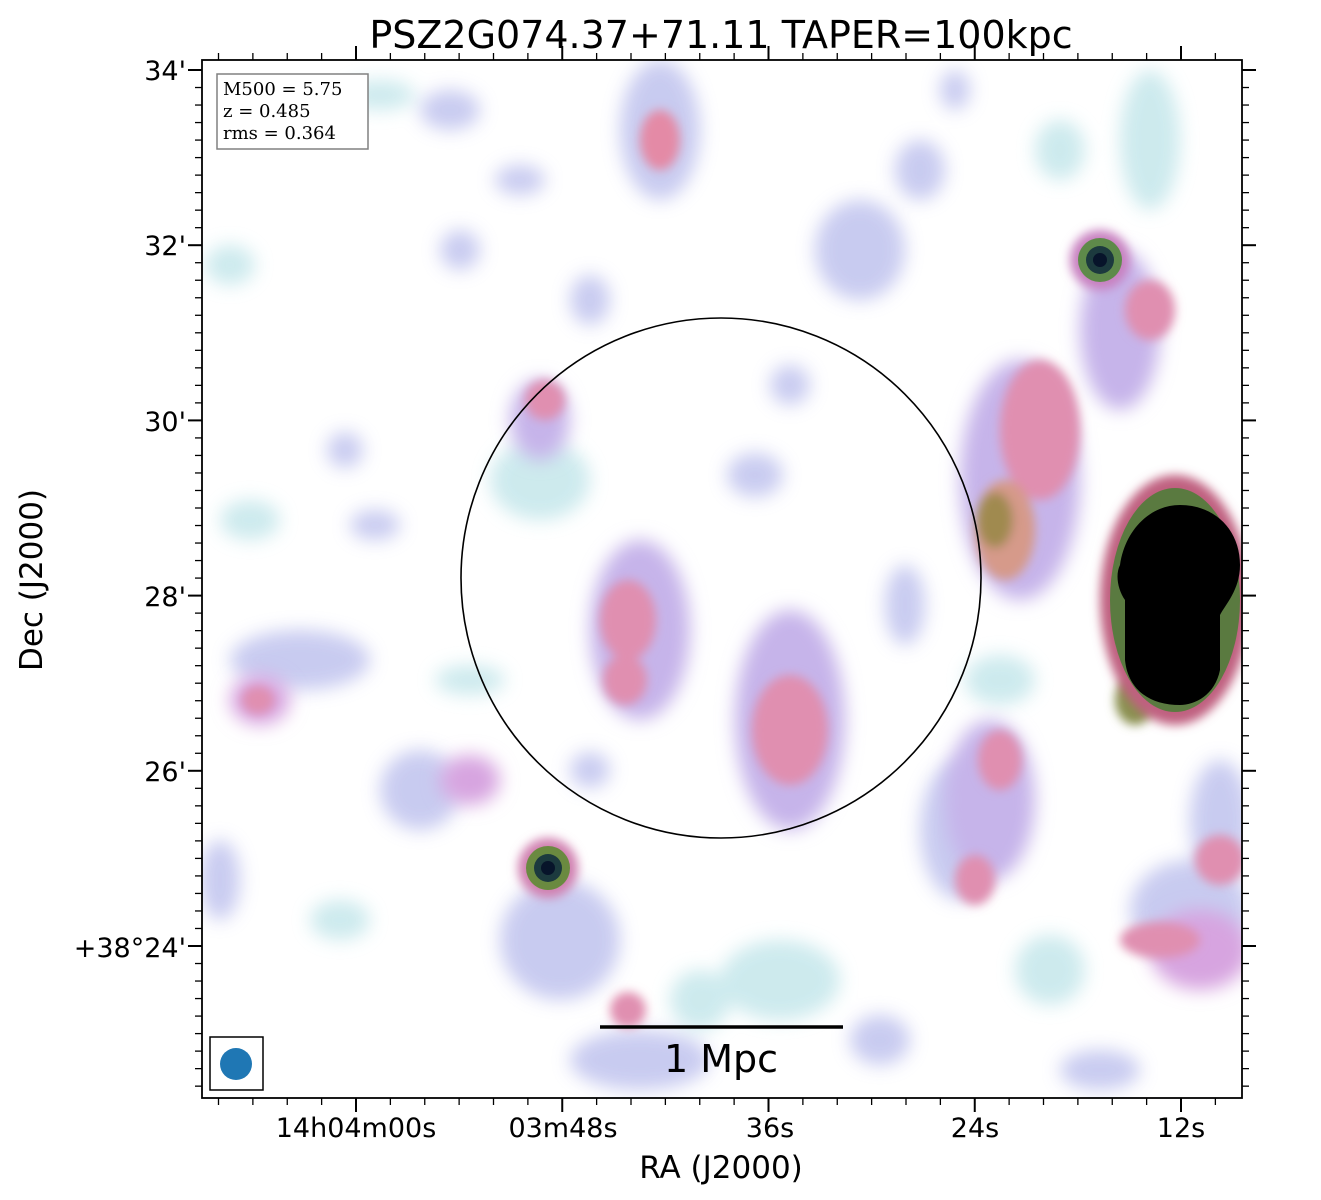 This screenshot has height=1200, width=1321. I want to click on info-redshift: z = 0.485, so click(267, 111).